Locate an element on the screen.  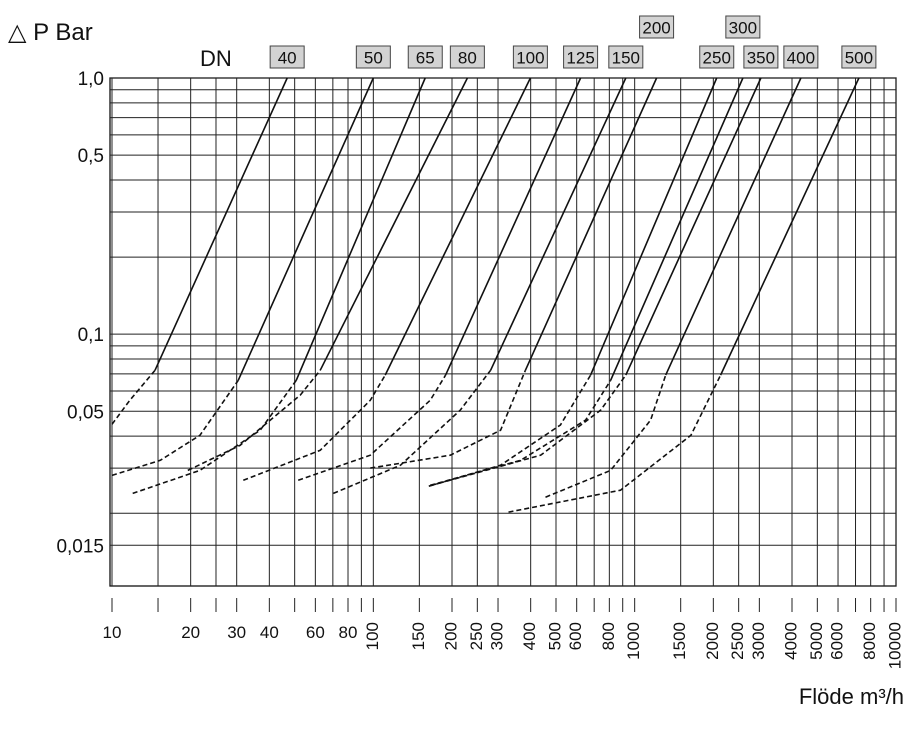
legend-label: 500 is located at coordinates (859, 58).